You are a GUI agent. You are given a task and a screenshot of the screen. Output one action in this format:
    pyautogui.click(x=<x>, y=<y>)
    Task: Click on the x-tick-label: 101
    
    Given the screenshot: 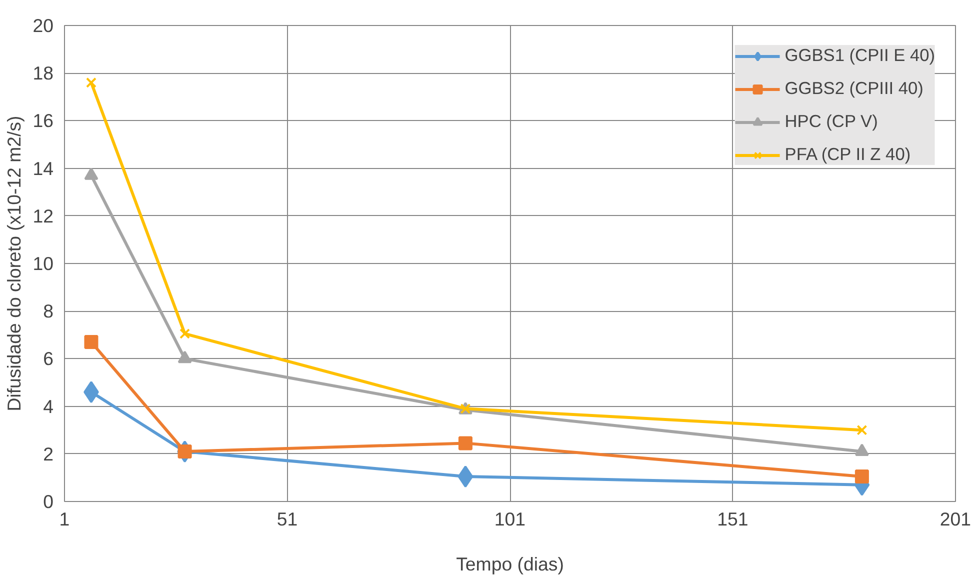 What is the action you would take?
    pyautogui.click(x=510, y=519)
    